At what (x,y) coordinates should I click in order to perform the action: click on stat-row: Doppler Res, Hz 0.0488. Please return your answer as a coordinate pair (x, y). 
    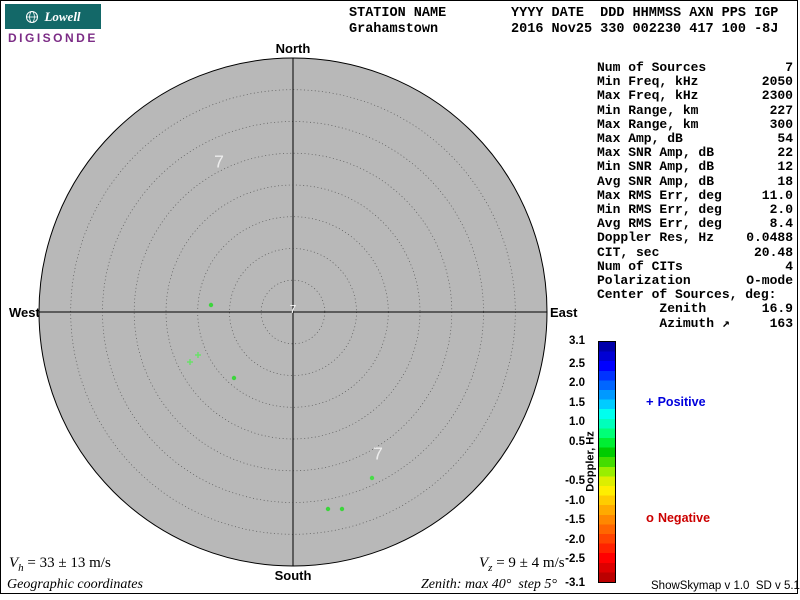
    Looking at the image, I should click on (695, 238).